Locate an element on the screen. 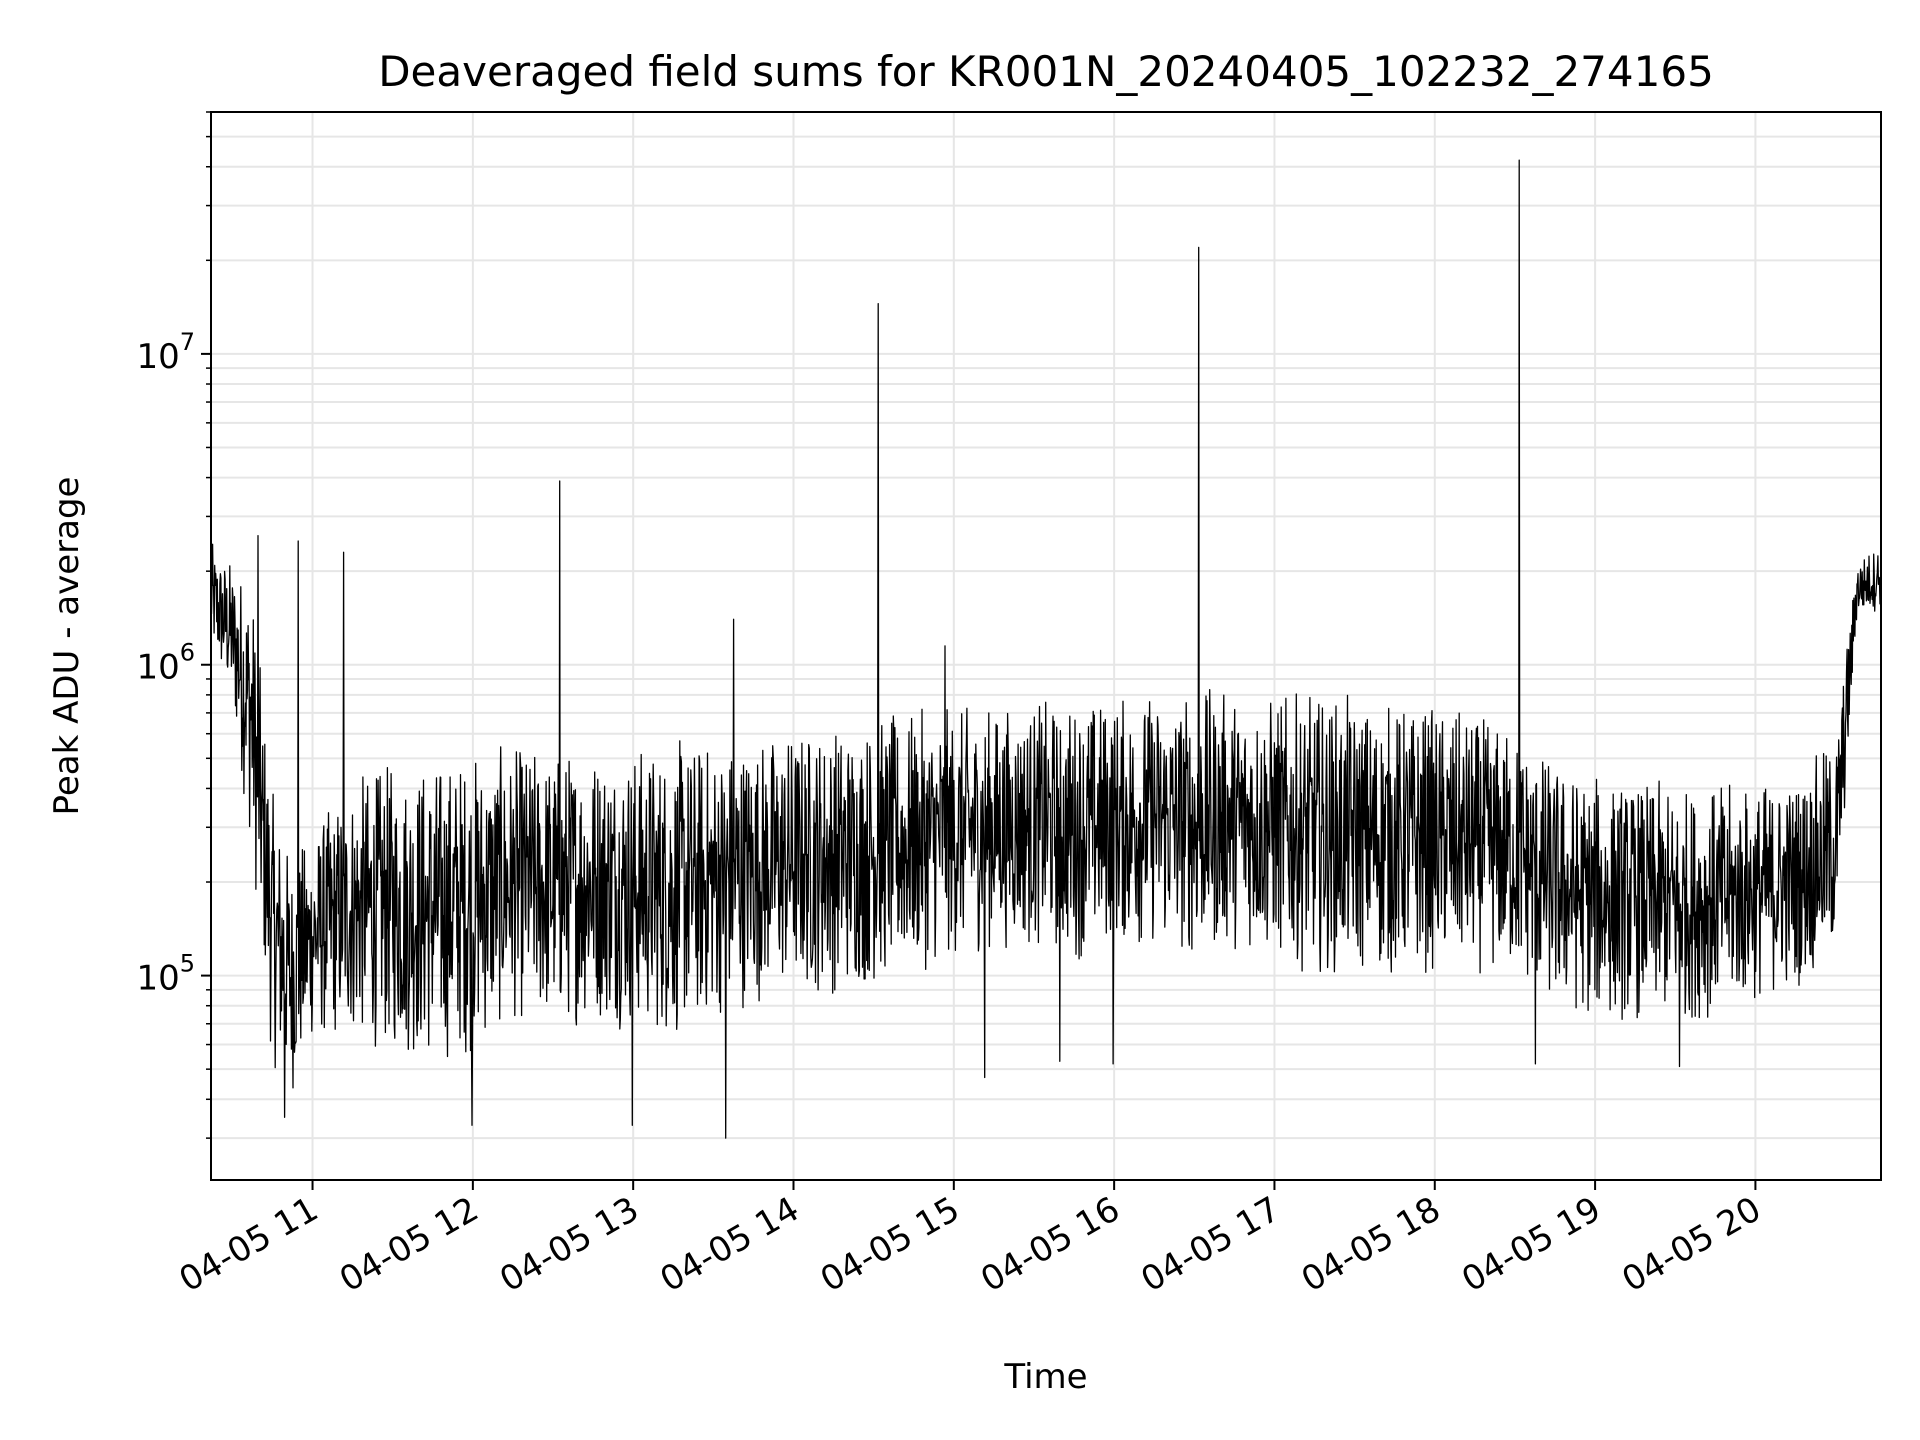  y-tick-label-exponent: 6 is located at coordinates (187, 653).